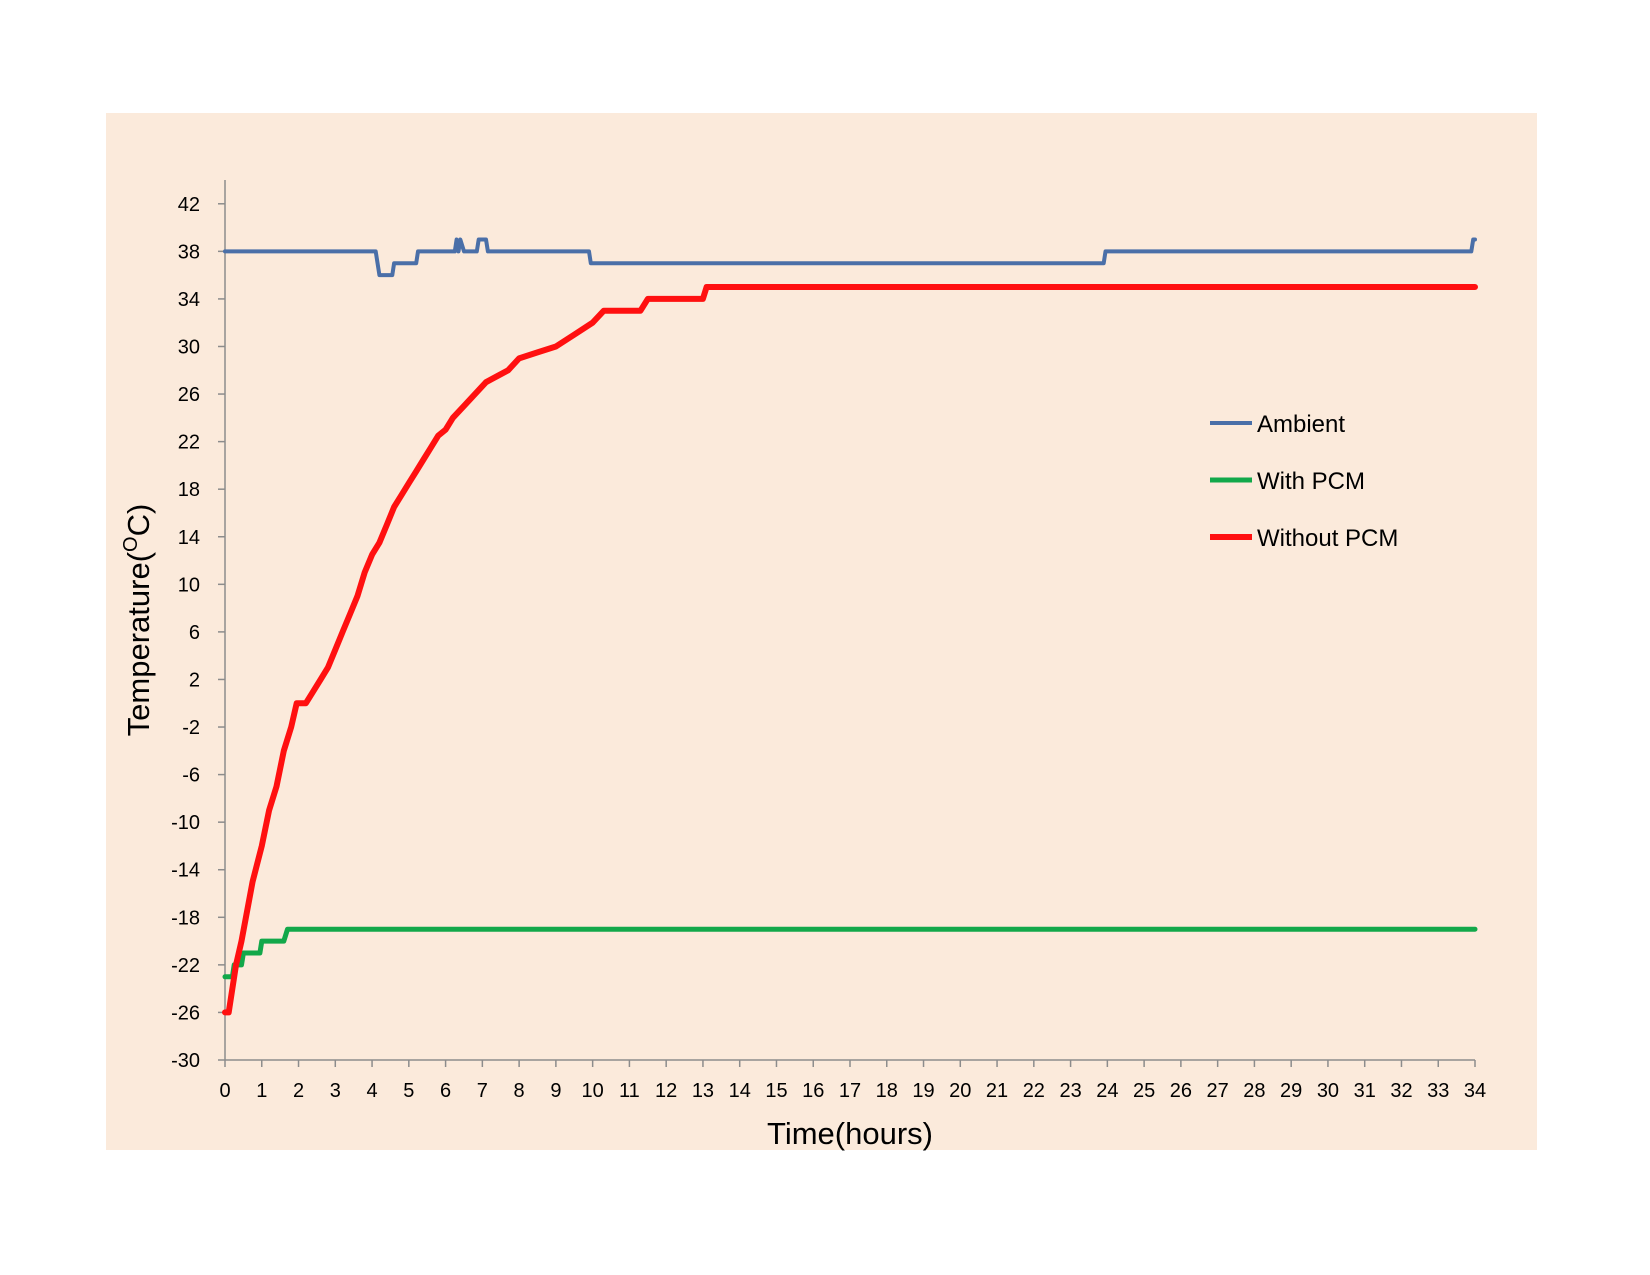  What do you see at coordinates (189, 395) in the screenshot?
I see `y-tick-label: 26` at bounding box center [189, 395].